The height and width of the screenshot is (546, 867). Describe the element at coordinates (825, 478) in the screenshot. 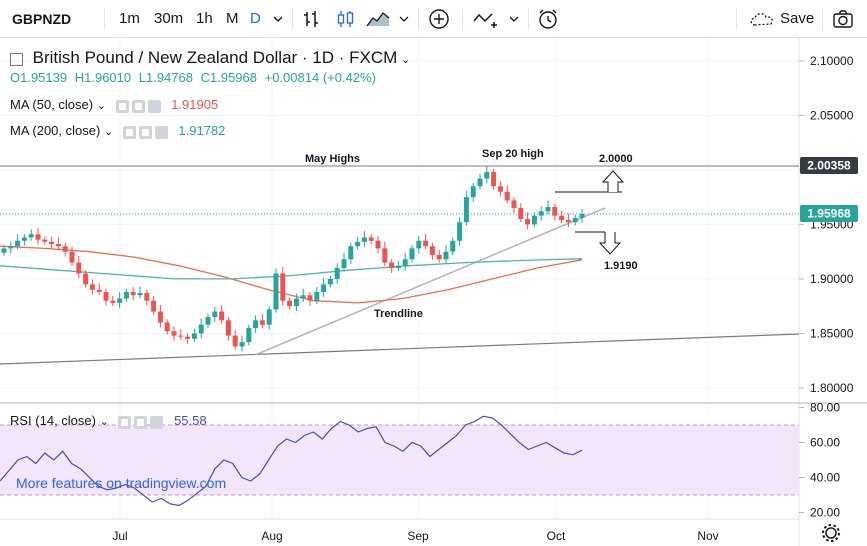

I see `rsi-tick-label: 40.00` at that location.